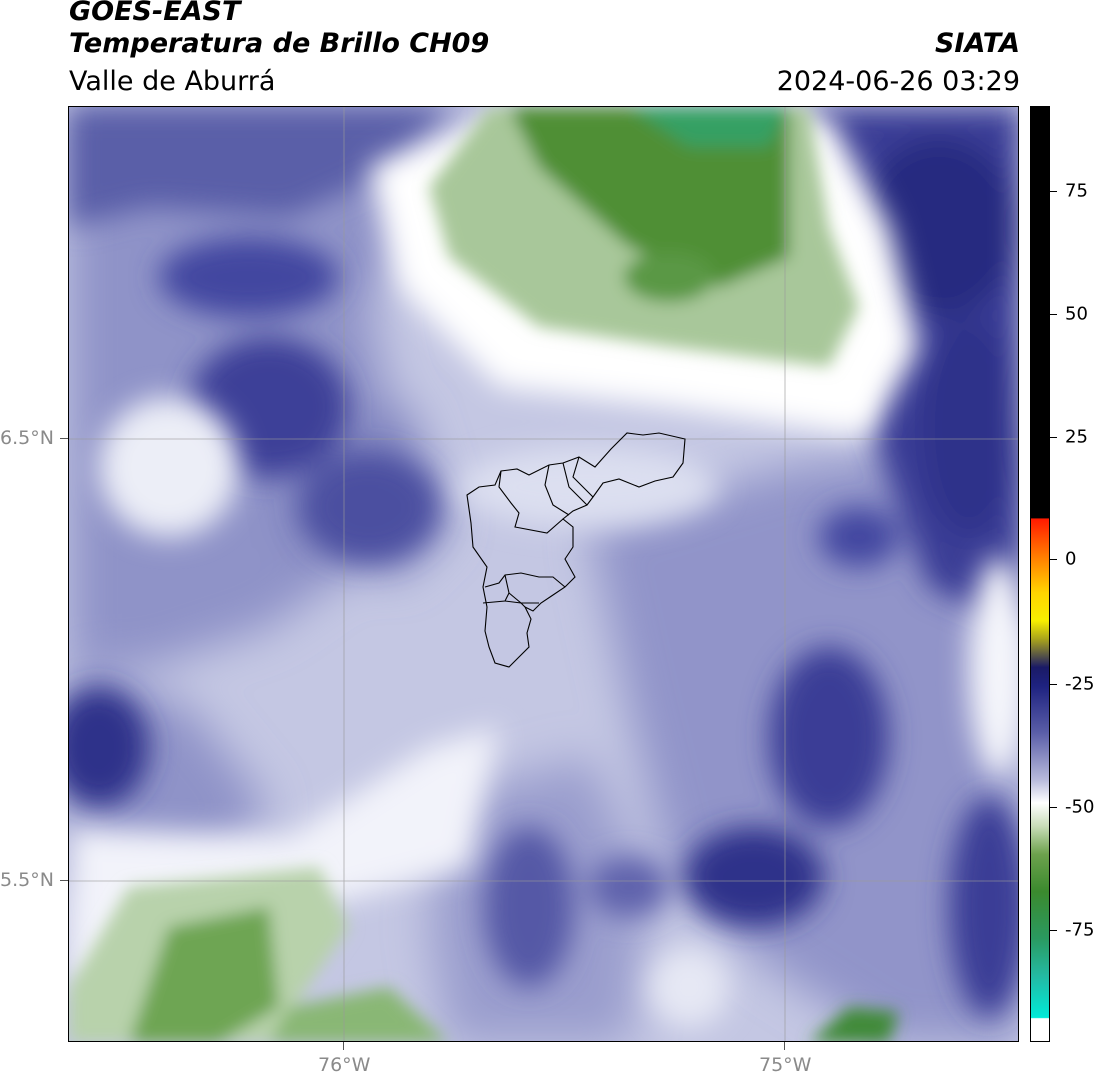 The image size is (1094, 1078). What do you see at coordinates (576, 550) in the screenshot?
I see `municipal-boundaries` at bounding box center [576, 550].